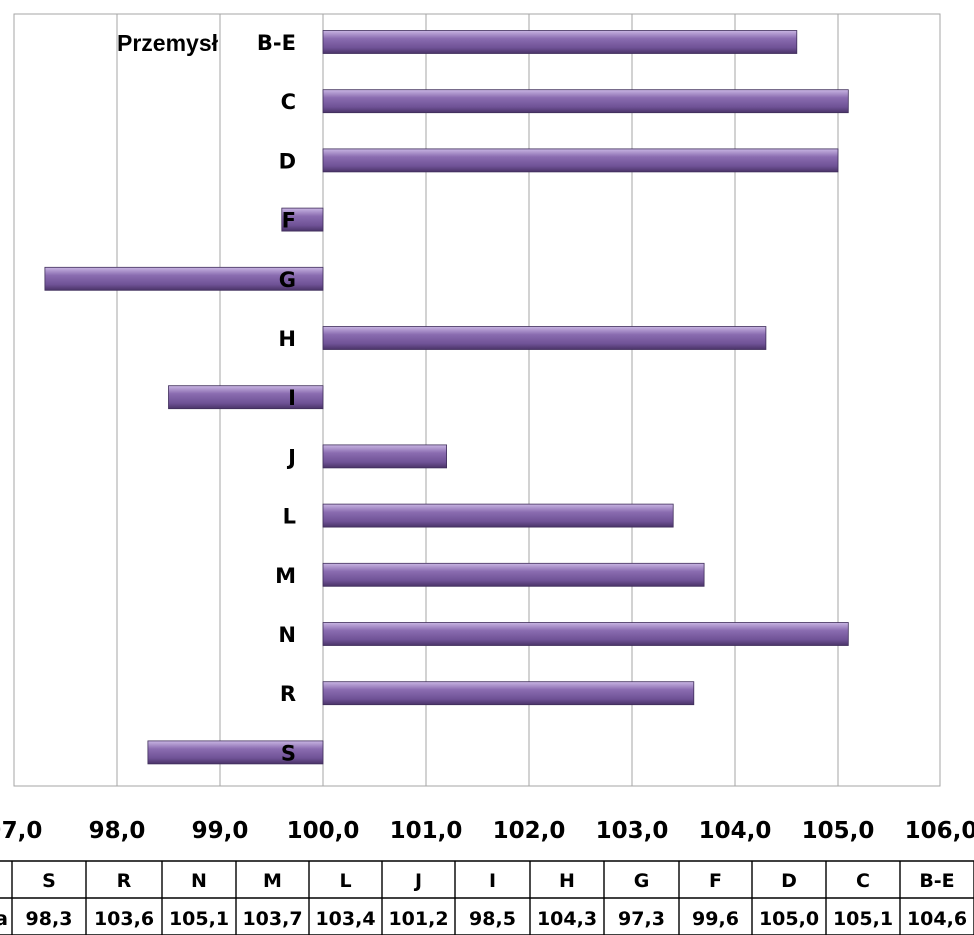 Image resolution: width=974 pixels, height=935 pixels. Describe the element at coordinates (508, 693) in the screenshot. I see `bar-r` at that location.